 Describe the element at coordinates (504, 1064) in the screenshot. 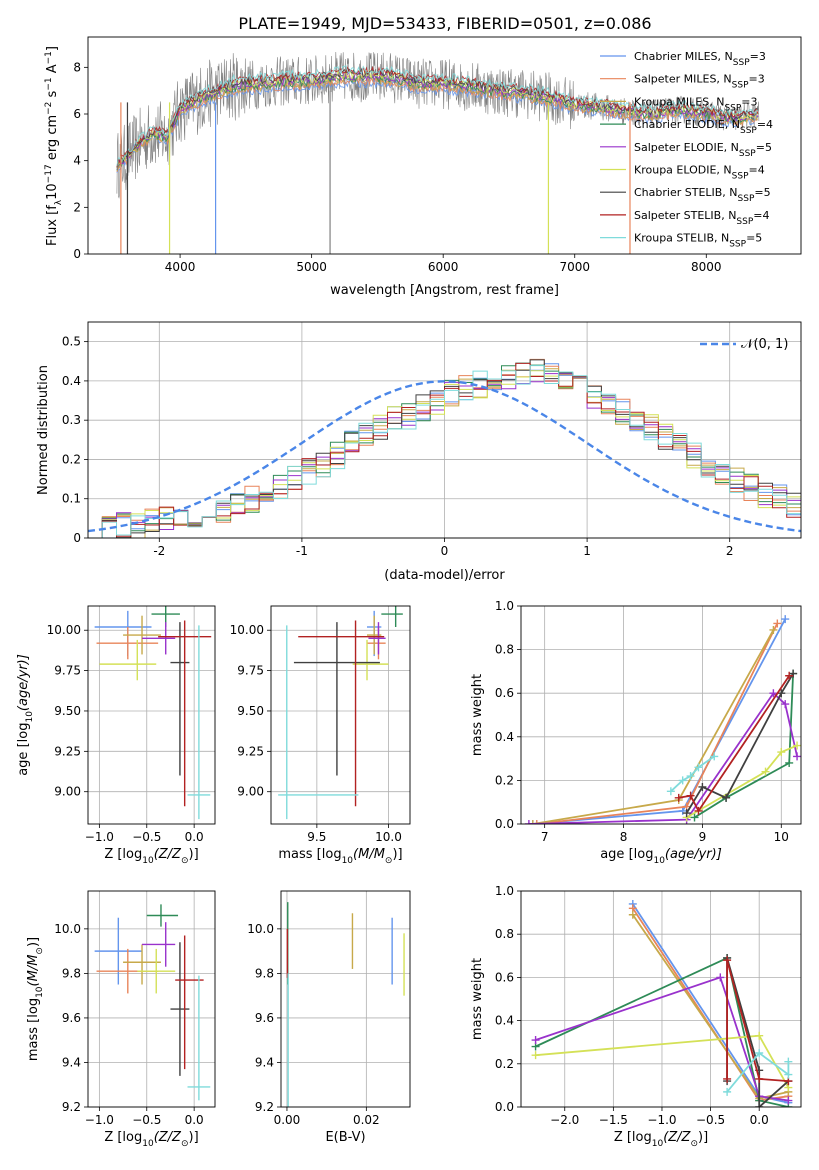

I see `y-tick-label: 0.2` at that location.